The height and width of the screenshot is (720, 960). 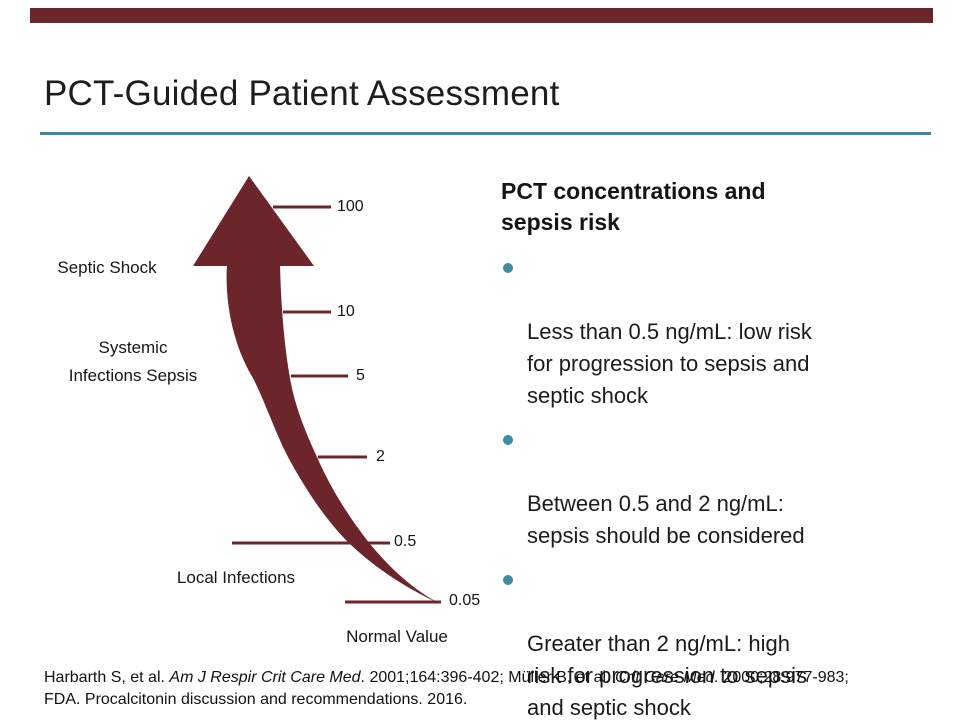 What do you see at coordinates (335, 435) in the screenshot?
I see `arrow-body` at bounding box center [335, 435].